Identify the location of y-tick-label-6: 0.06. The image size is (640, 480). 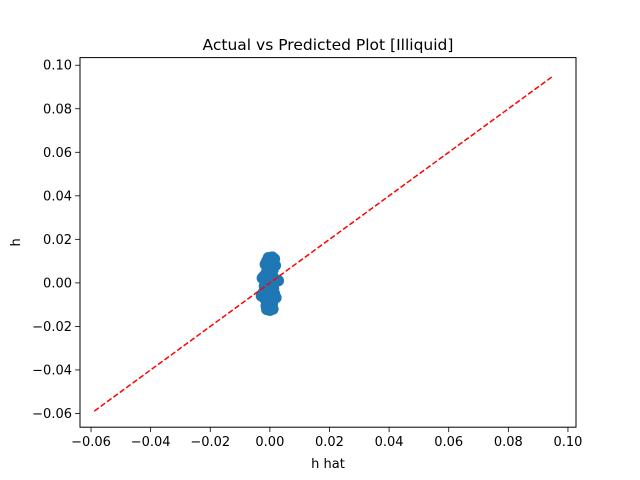
(57, 153).